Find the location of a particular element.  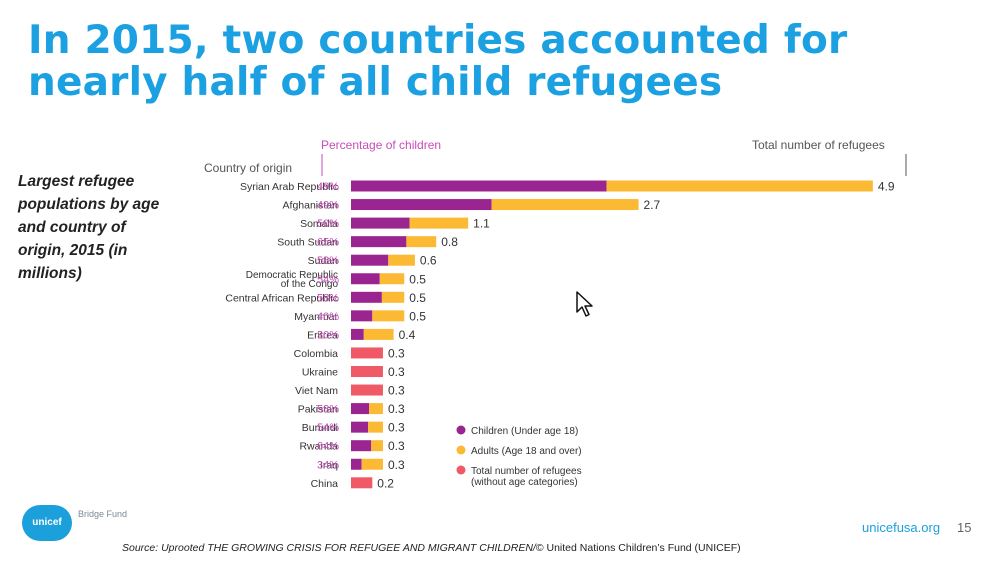

category-label: Myanmar is located at coordinates (316, 317).